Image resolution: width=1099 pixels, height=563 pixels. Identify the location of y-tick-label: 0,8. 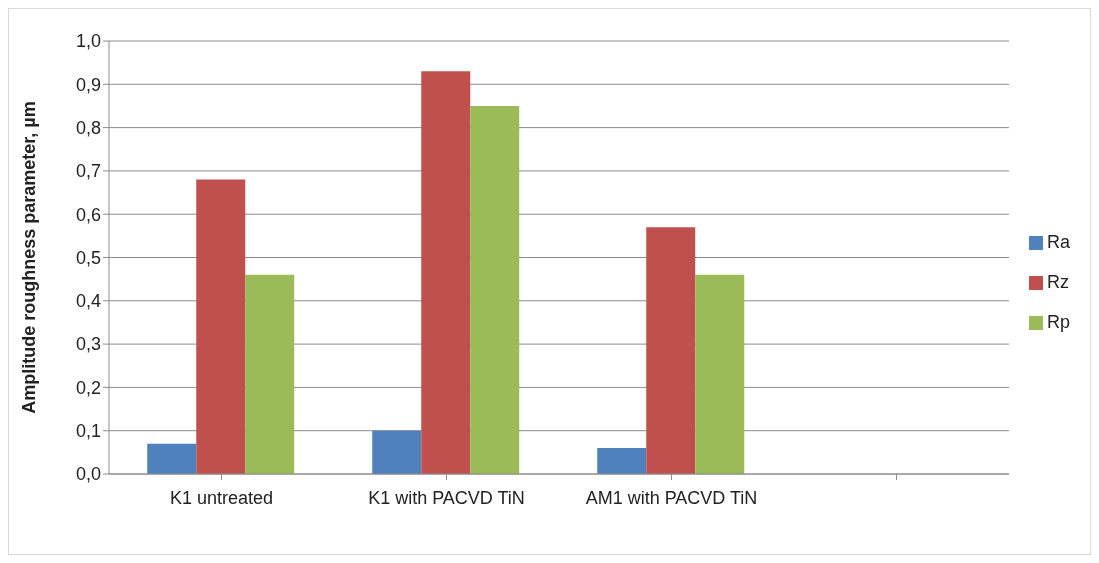
(88, 127).